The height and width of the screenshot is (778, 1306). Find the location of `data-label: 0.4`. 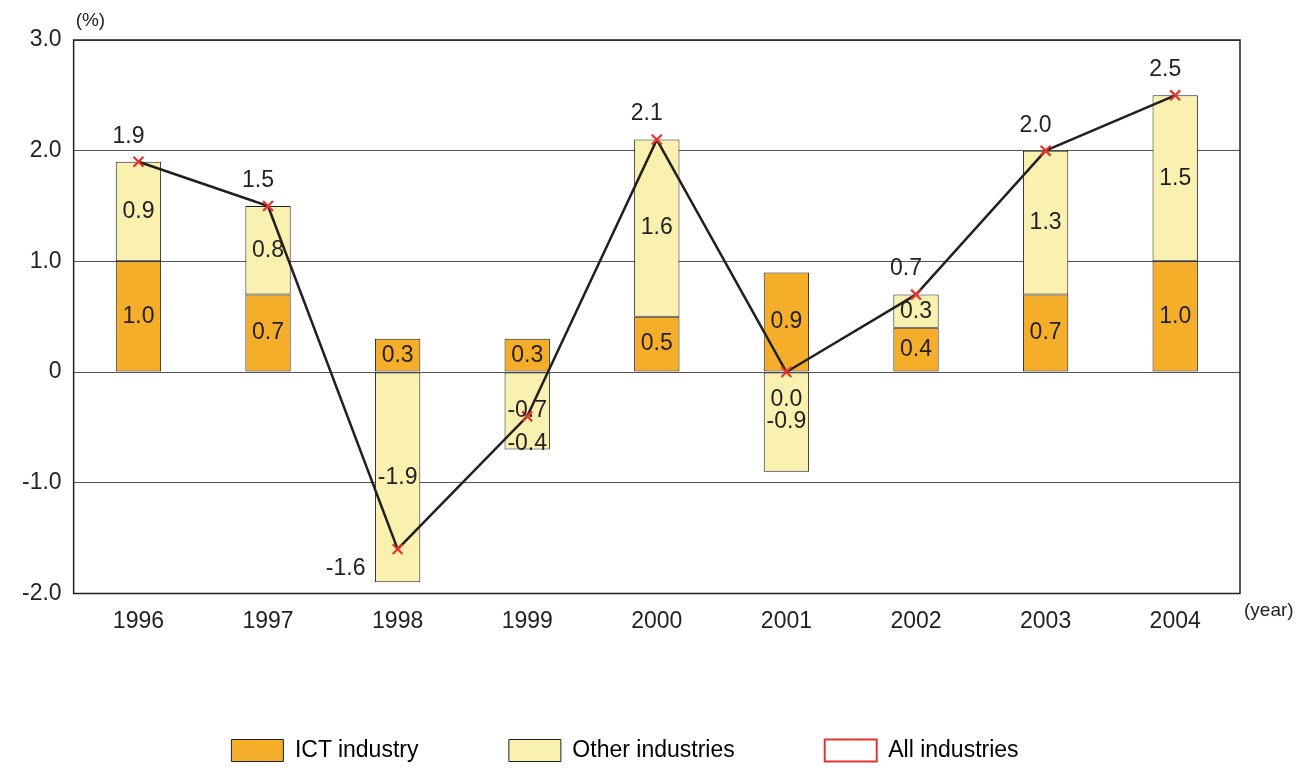

data-label: 0.4 is located at coordinates (916, 348).